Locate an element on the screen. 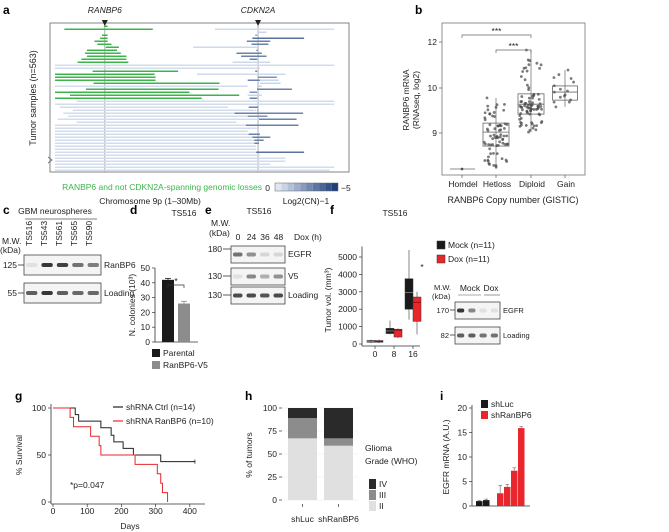 The width and height of the screenshot is (669, 532). gene-marker-icon is located at coordinates (104, 23).